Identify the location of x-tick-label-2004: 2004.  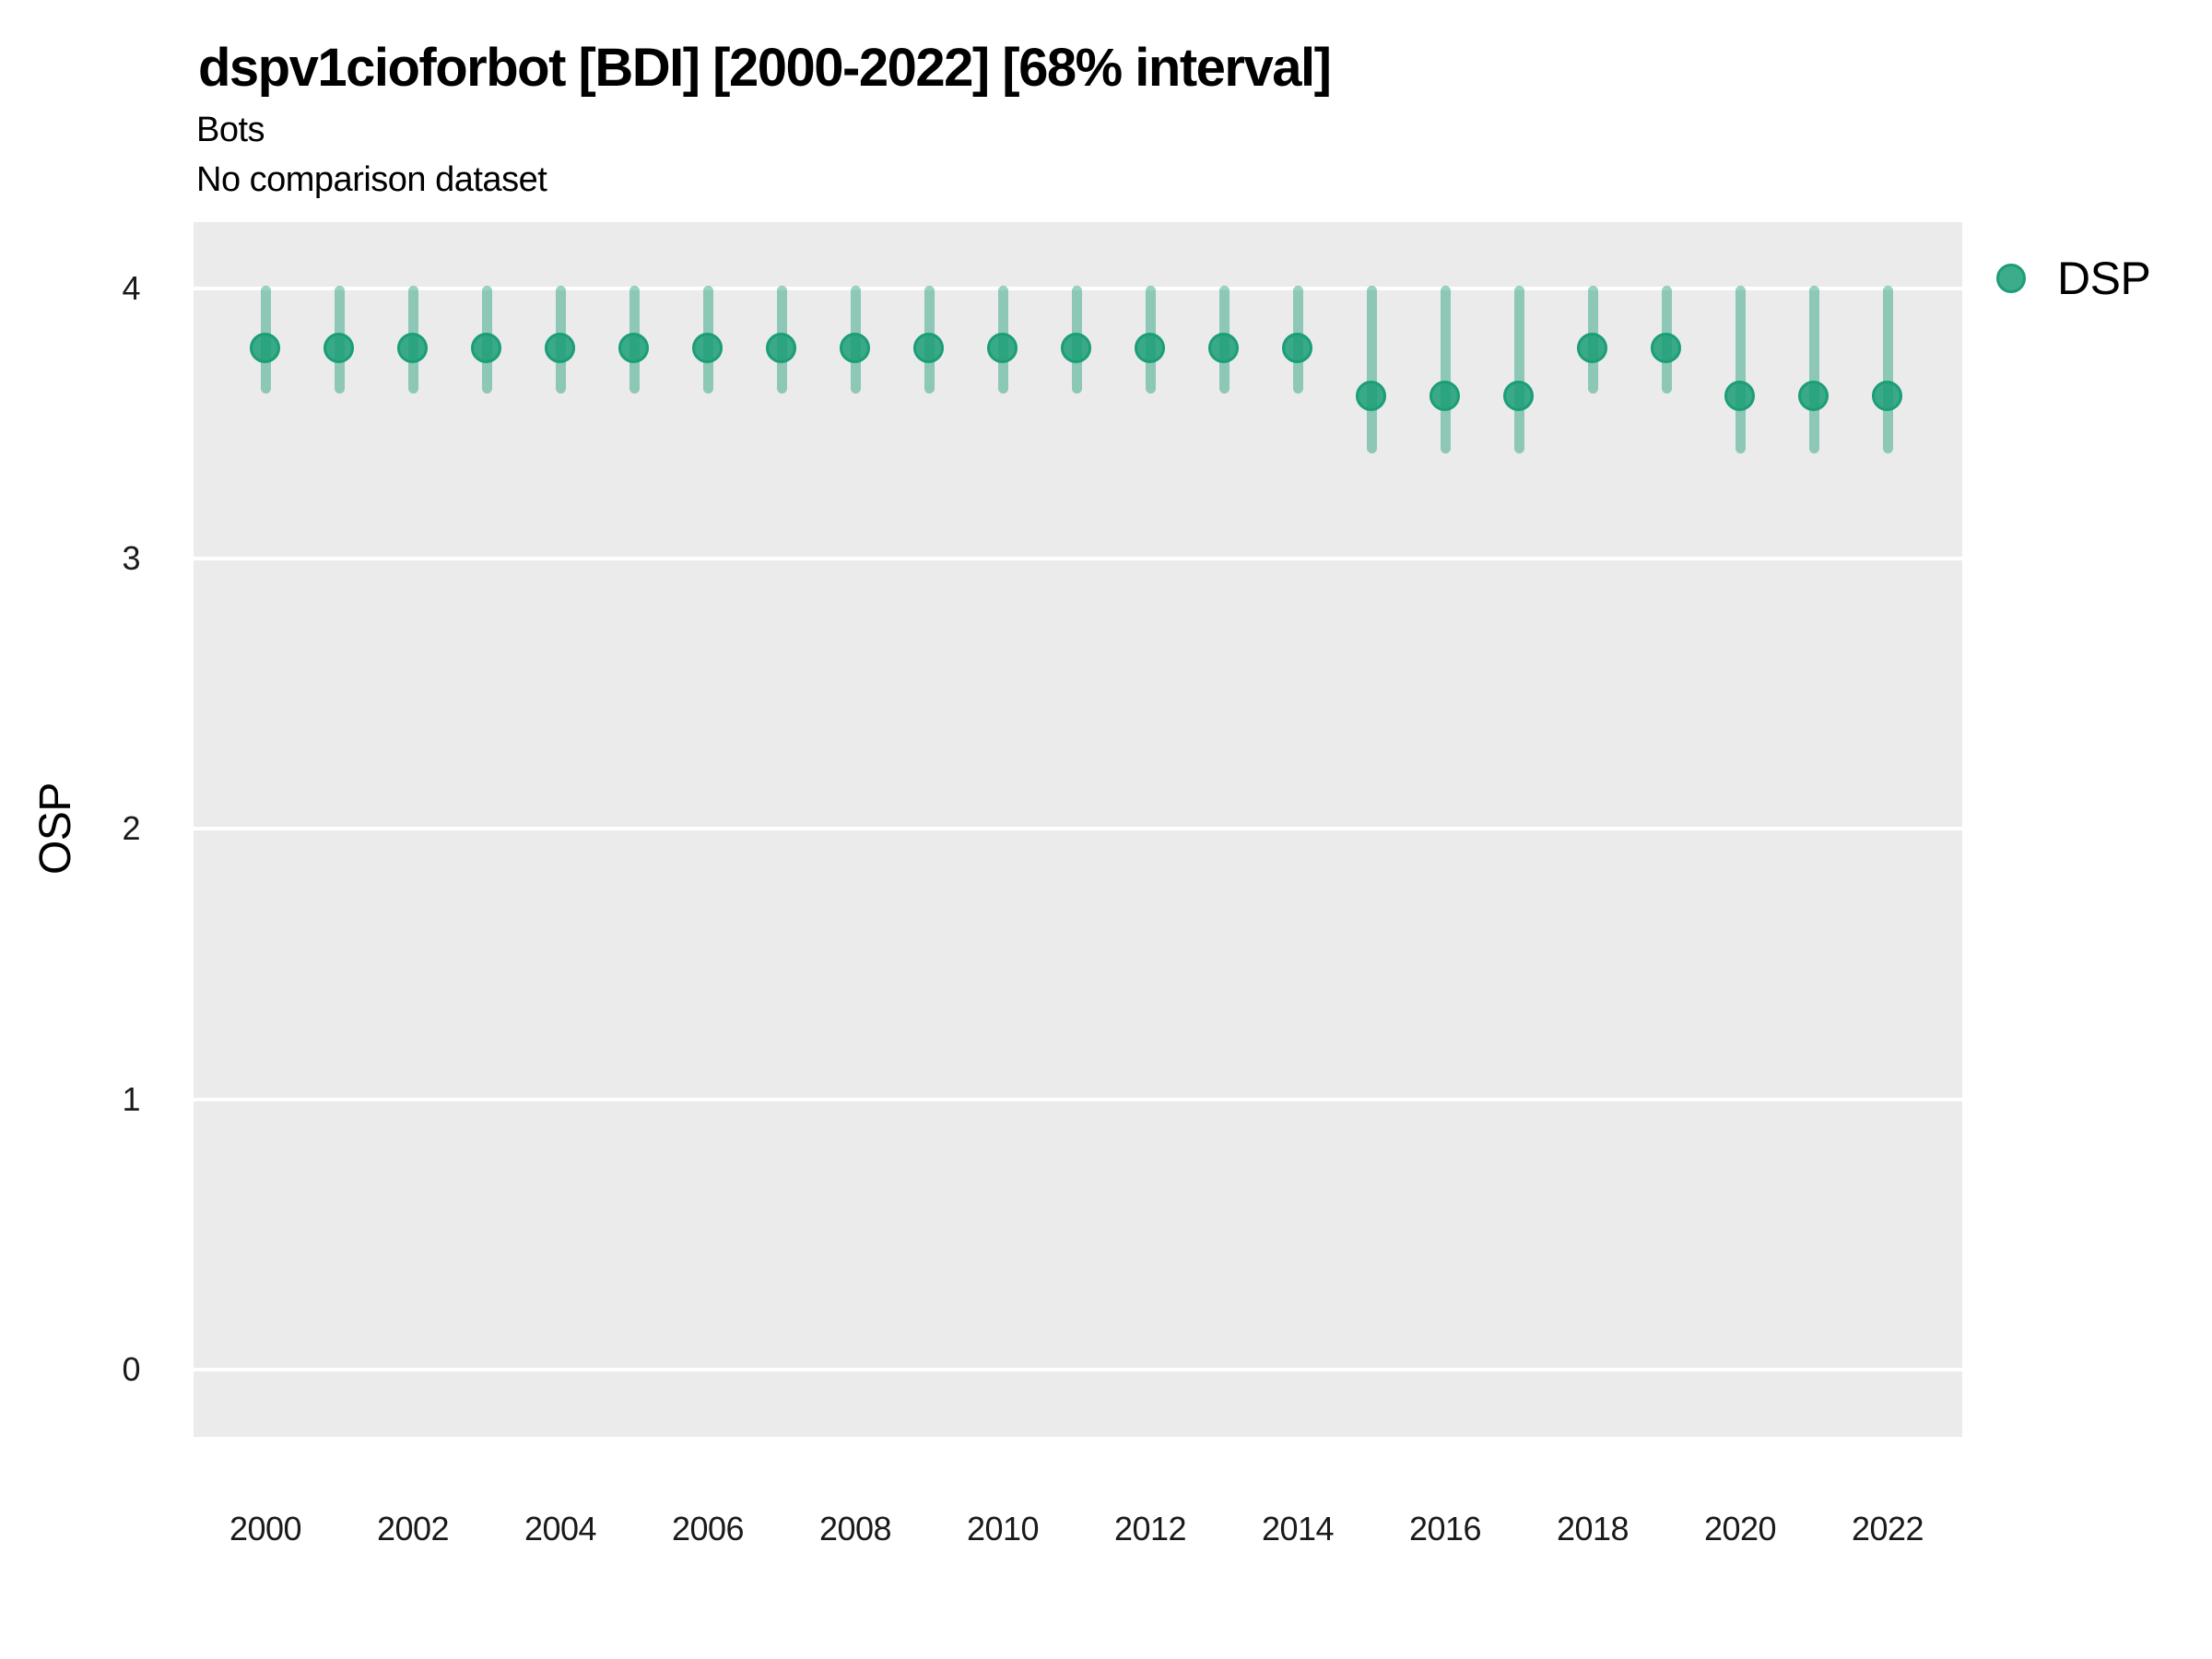
(560, 1528).